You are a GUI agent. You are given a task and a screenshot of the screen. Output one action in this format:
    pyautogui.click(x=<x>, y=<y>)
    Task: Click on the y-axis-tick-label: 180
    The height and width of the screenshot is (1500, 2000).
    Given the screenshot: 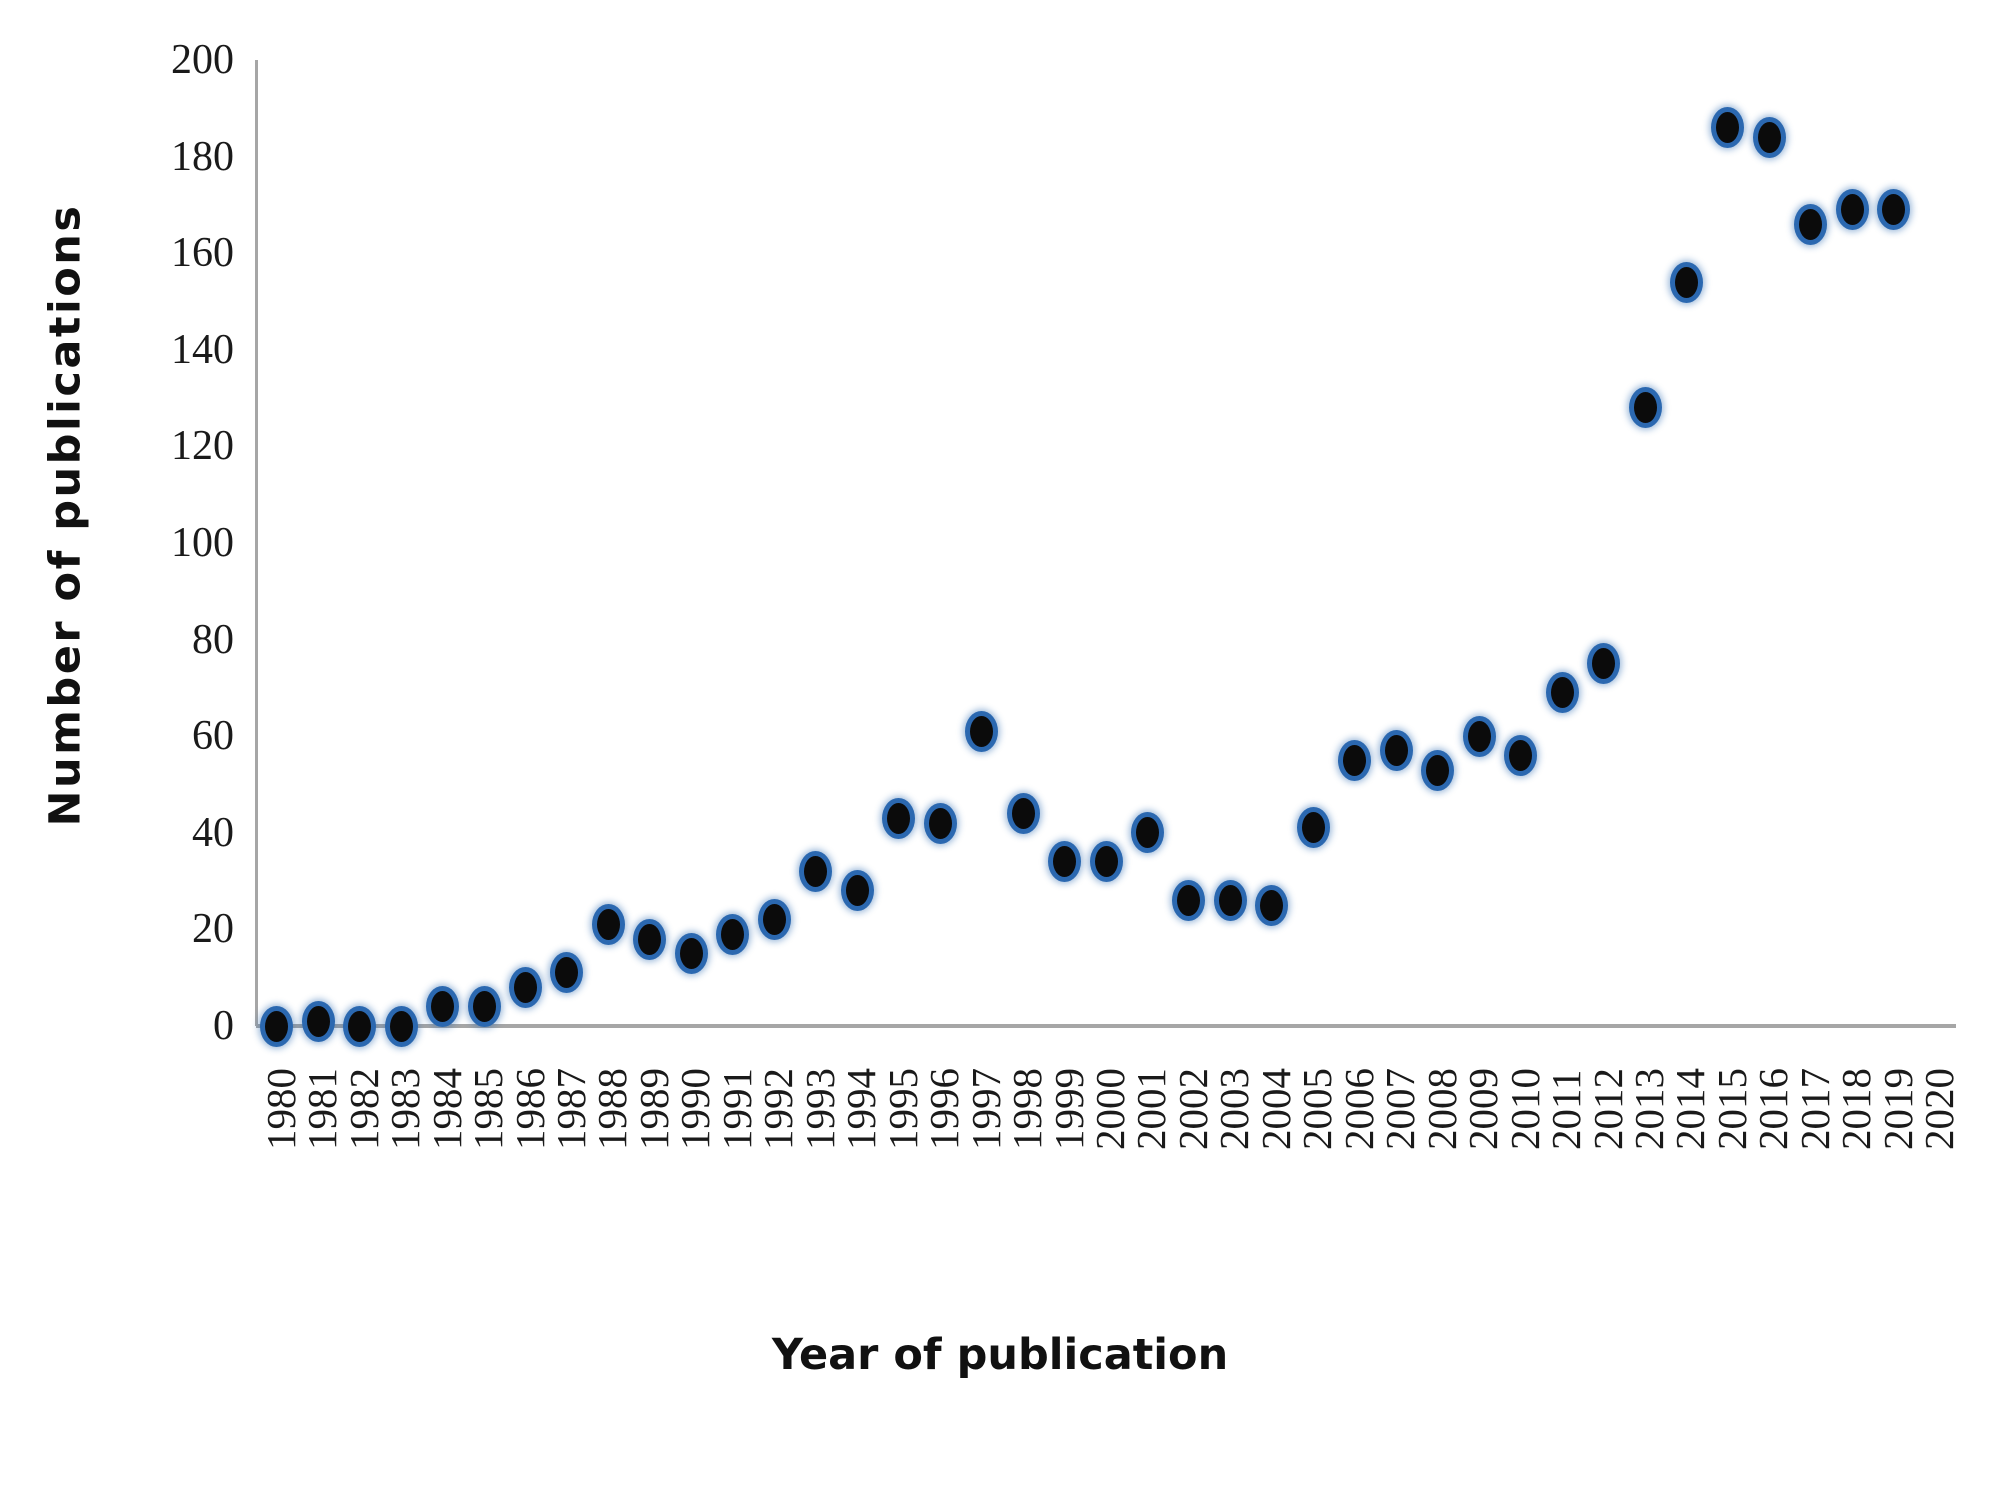 What is the action you would take?
    pyautogui.click(x=202, y=156)
    